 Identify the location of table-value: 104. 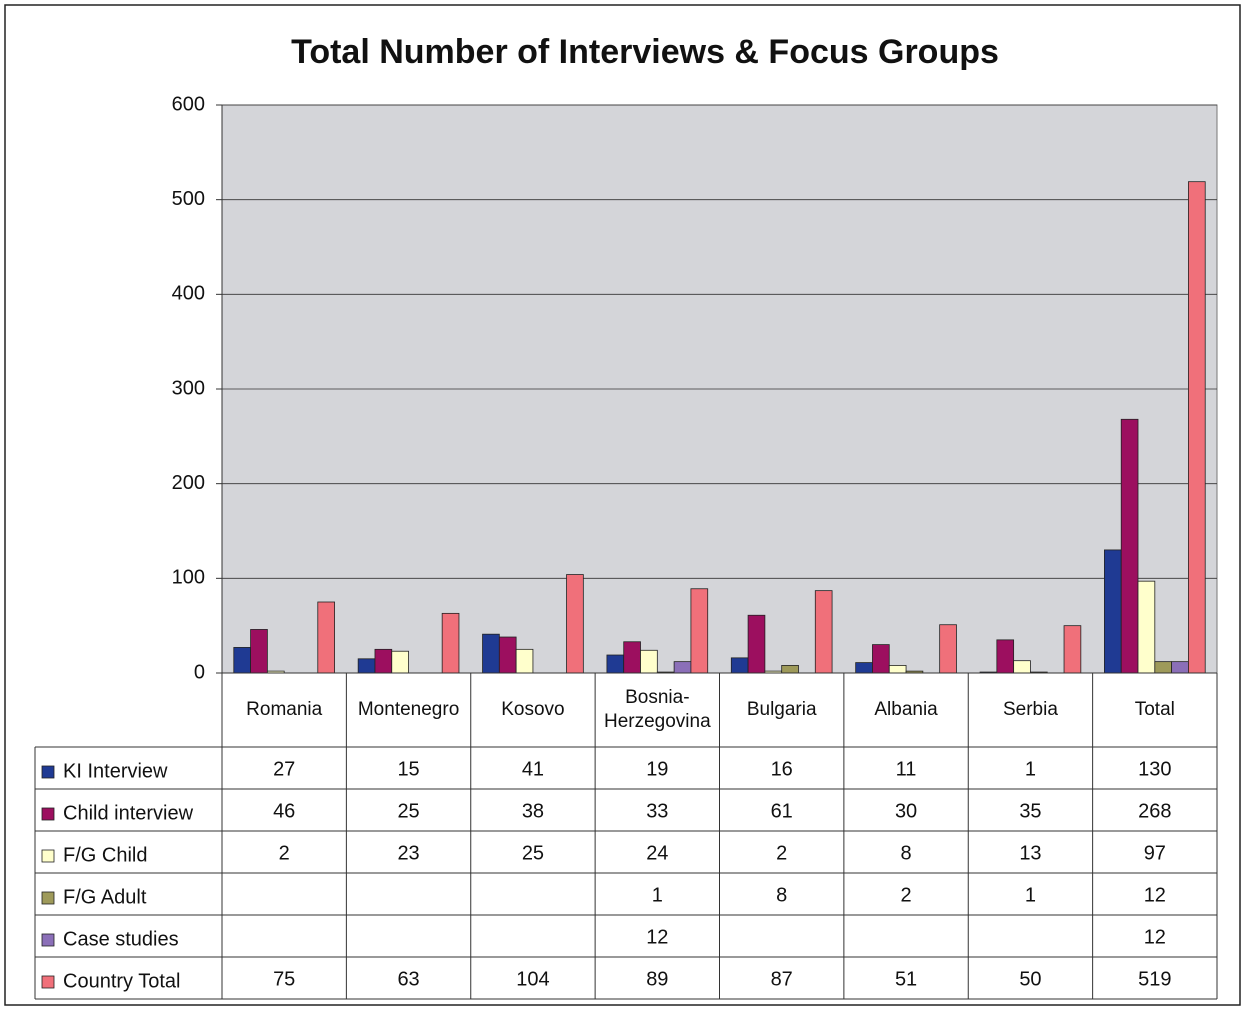
(532, 979).